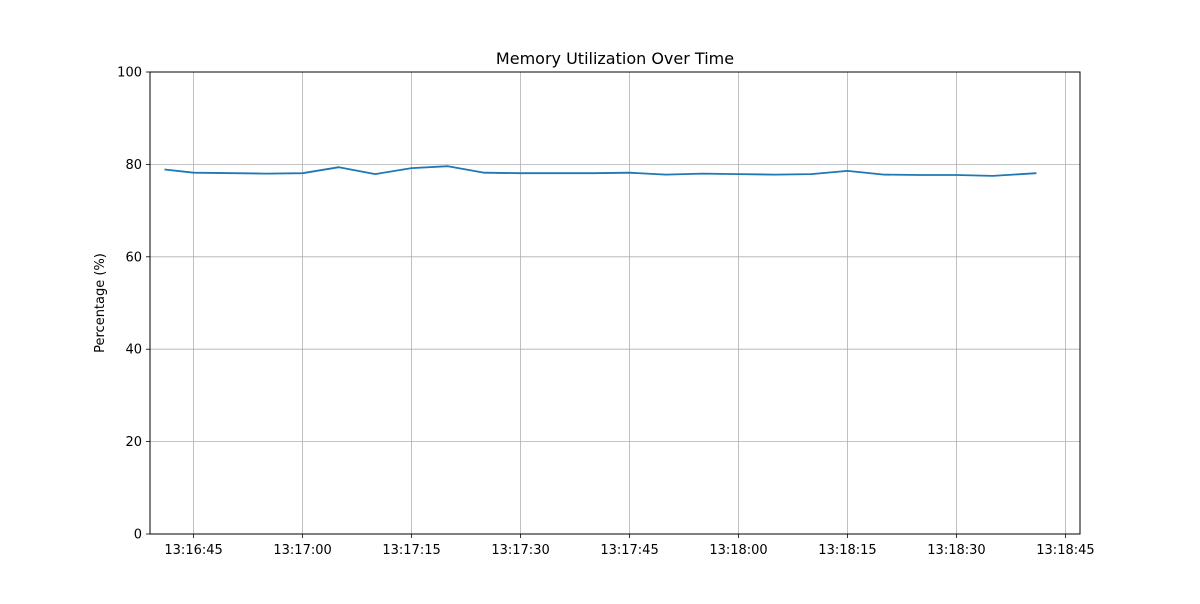 Image resolution: width=1200 pixels, height=604 pixels. I want to click on x-tick-label: 13:17:30, so click(520, 550).